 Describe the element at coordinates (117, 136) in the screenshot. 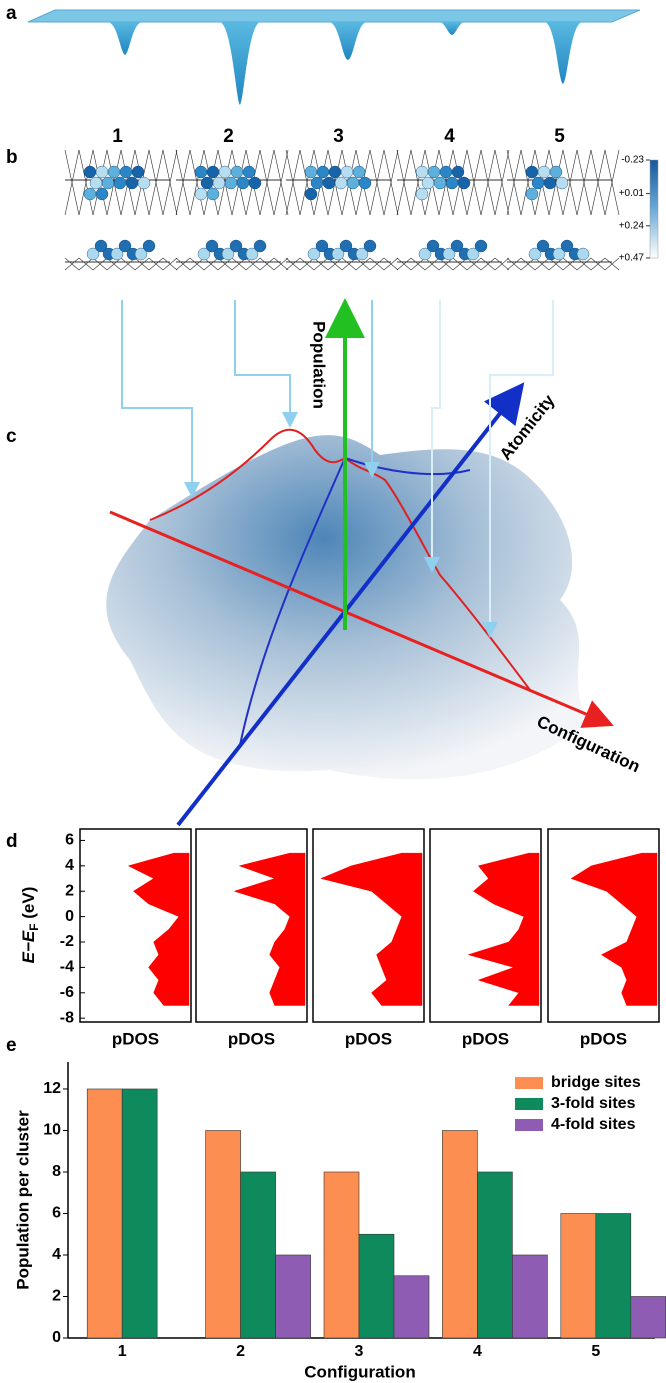

I see `configuration-number: 1` at that location.